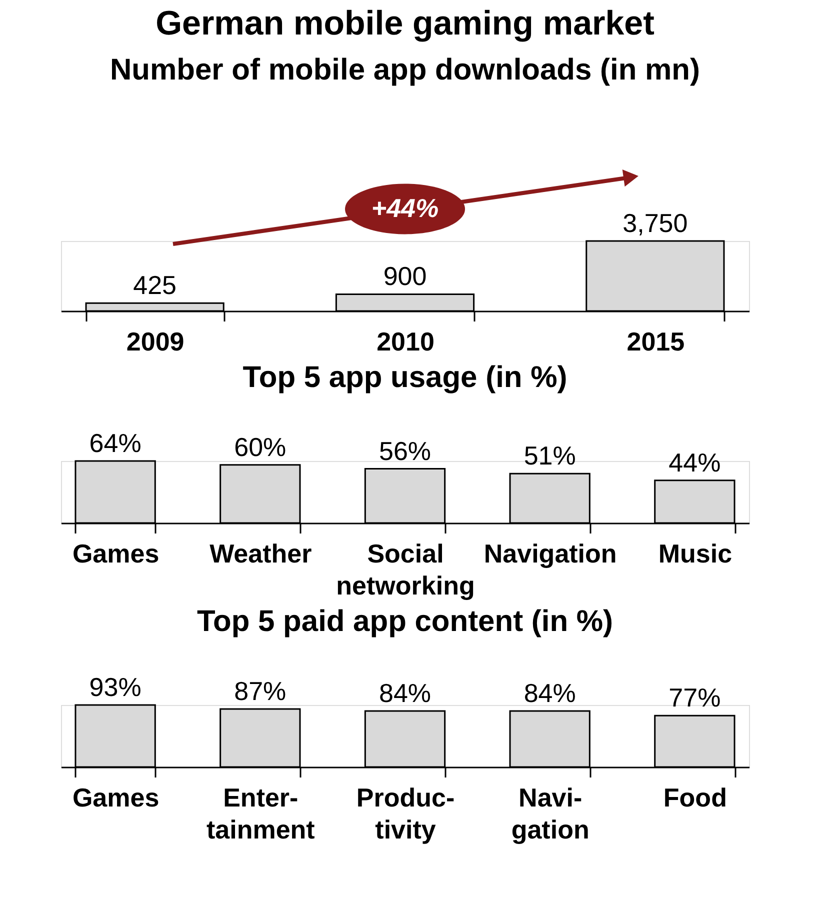  What do you see at coordinates (405, 276) in the screenshot?
I see `data-label: 900` at bounding box center [405, 276].